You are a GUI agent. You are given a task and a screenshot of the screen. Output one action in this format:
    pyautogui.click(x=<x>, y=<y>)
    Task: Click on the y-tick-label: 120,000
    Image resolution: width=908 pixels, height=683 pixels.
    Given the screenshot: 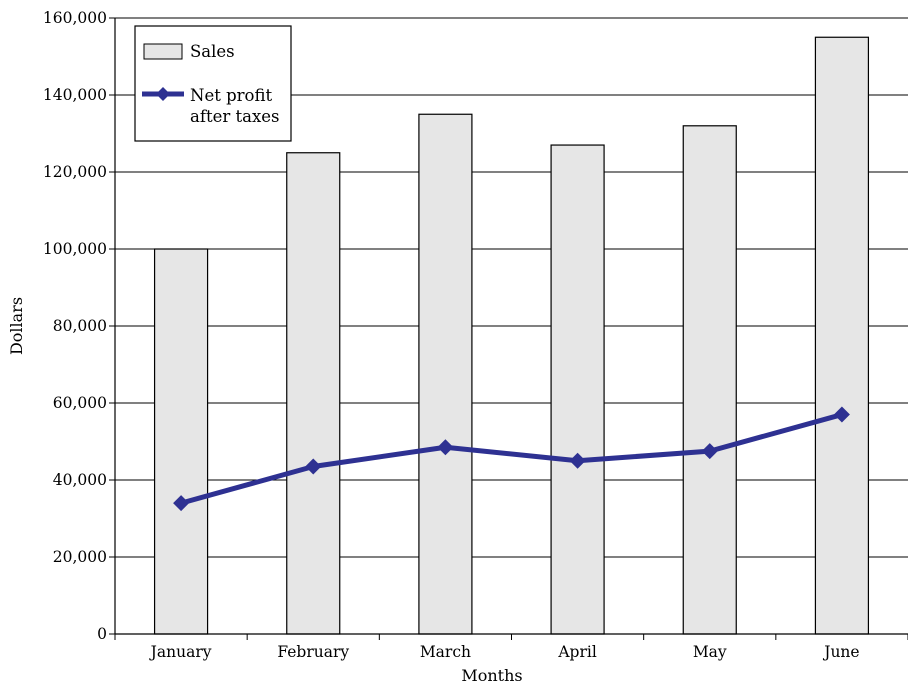 What is the action you would take?
    pyautogui.click(x=75, y=172)
    